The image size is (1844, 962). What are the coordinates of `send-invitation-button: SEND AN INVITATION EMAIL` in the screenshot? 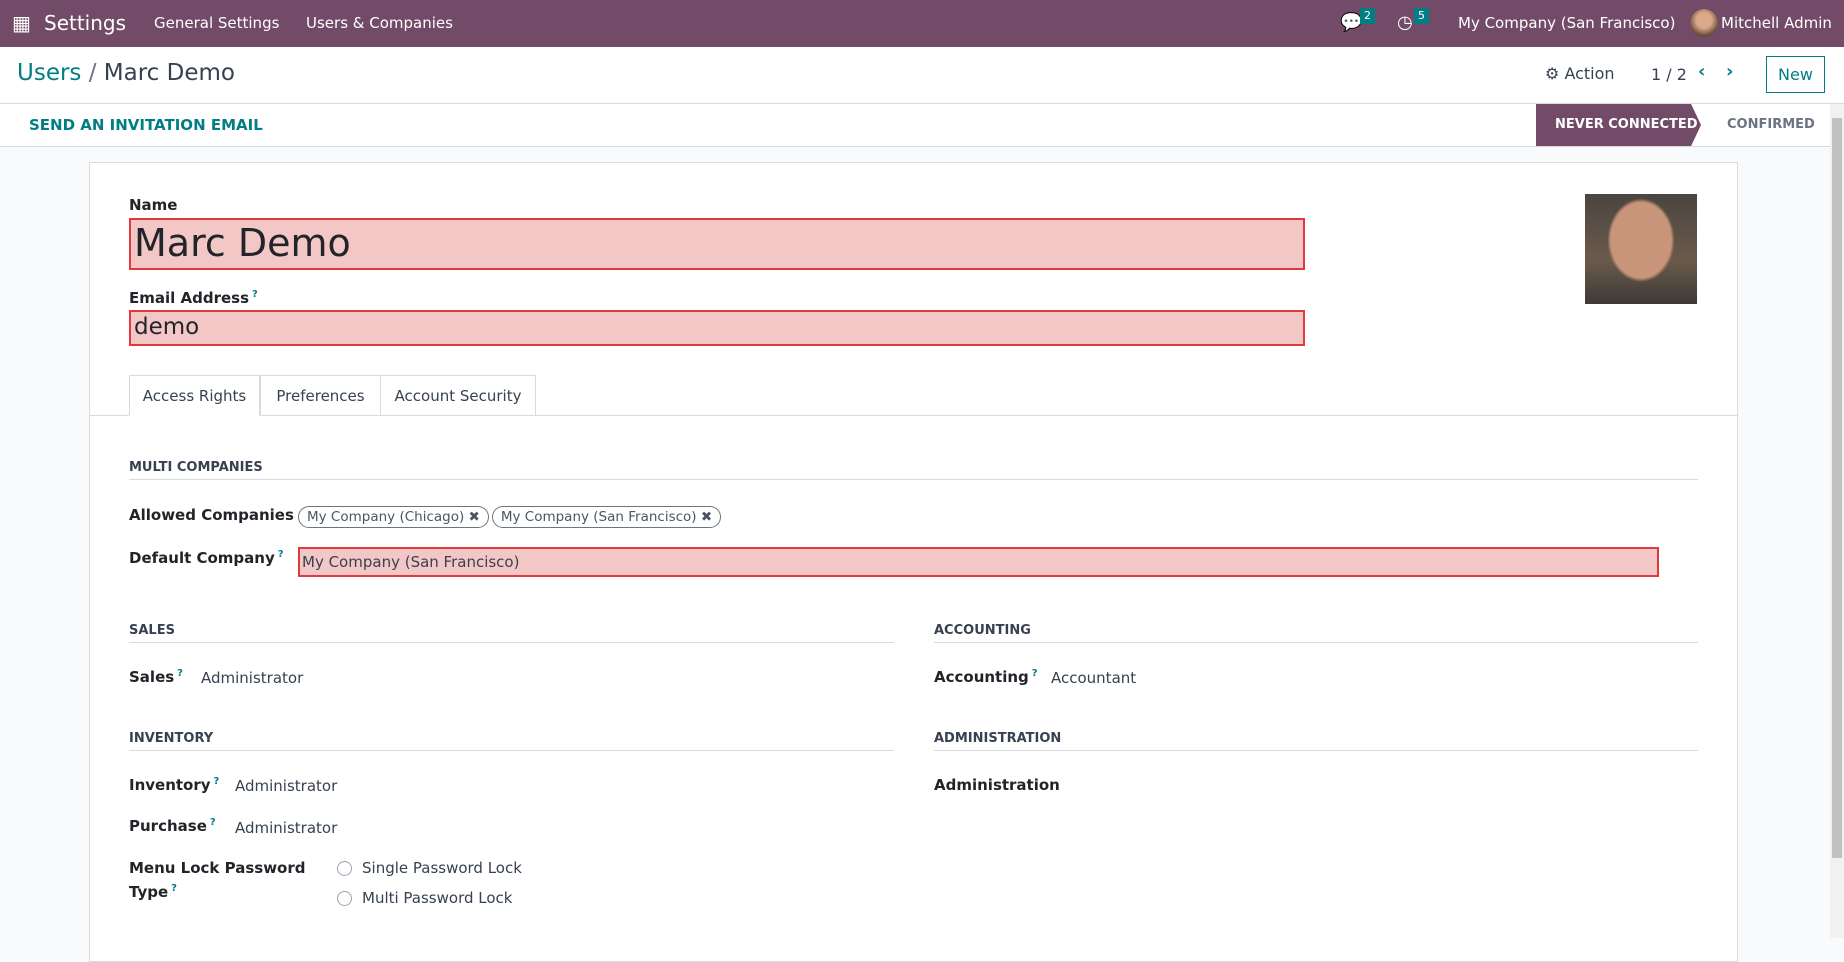 It's located at (146, 125).